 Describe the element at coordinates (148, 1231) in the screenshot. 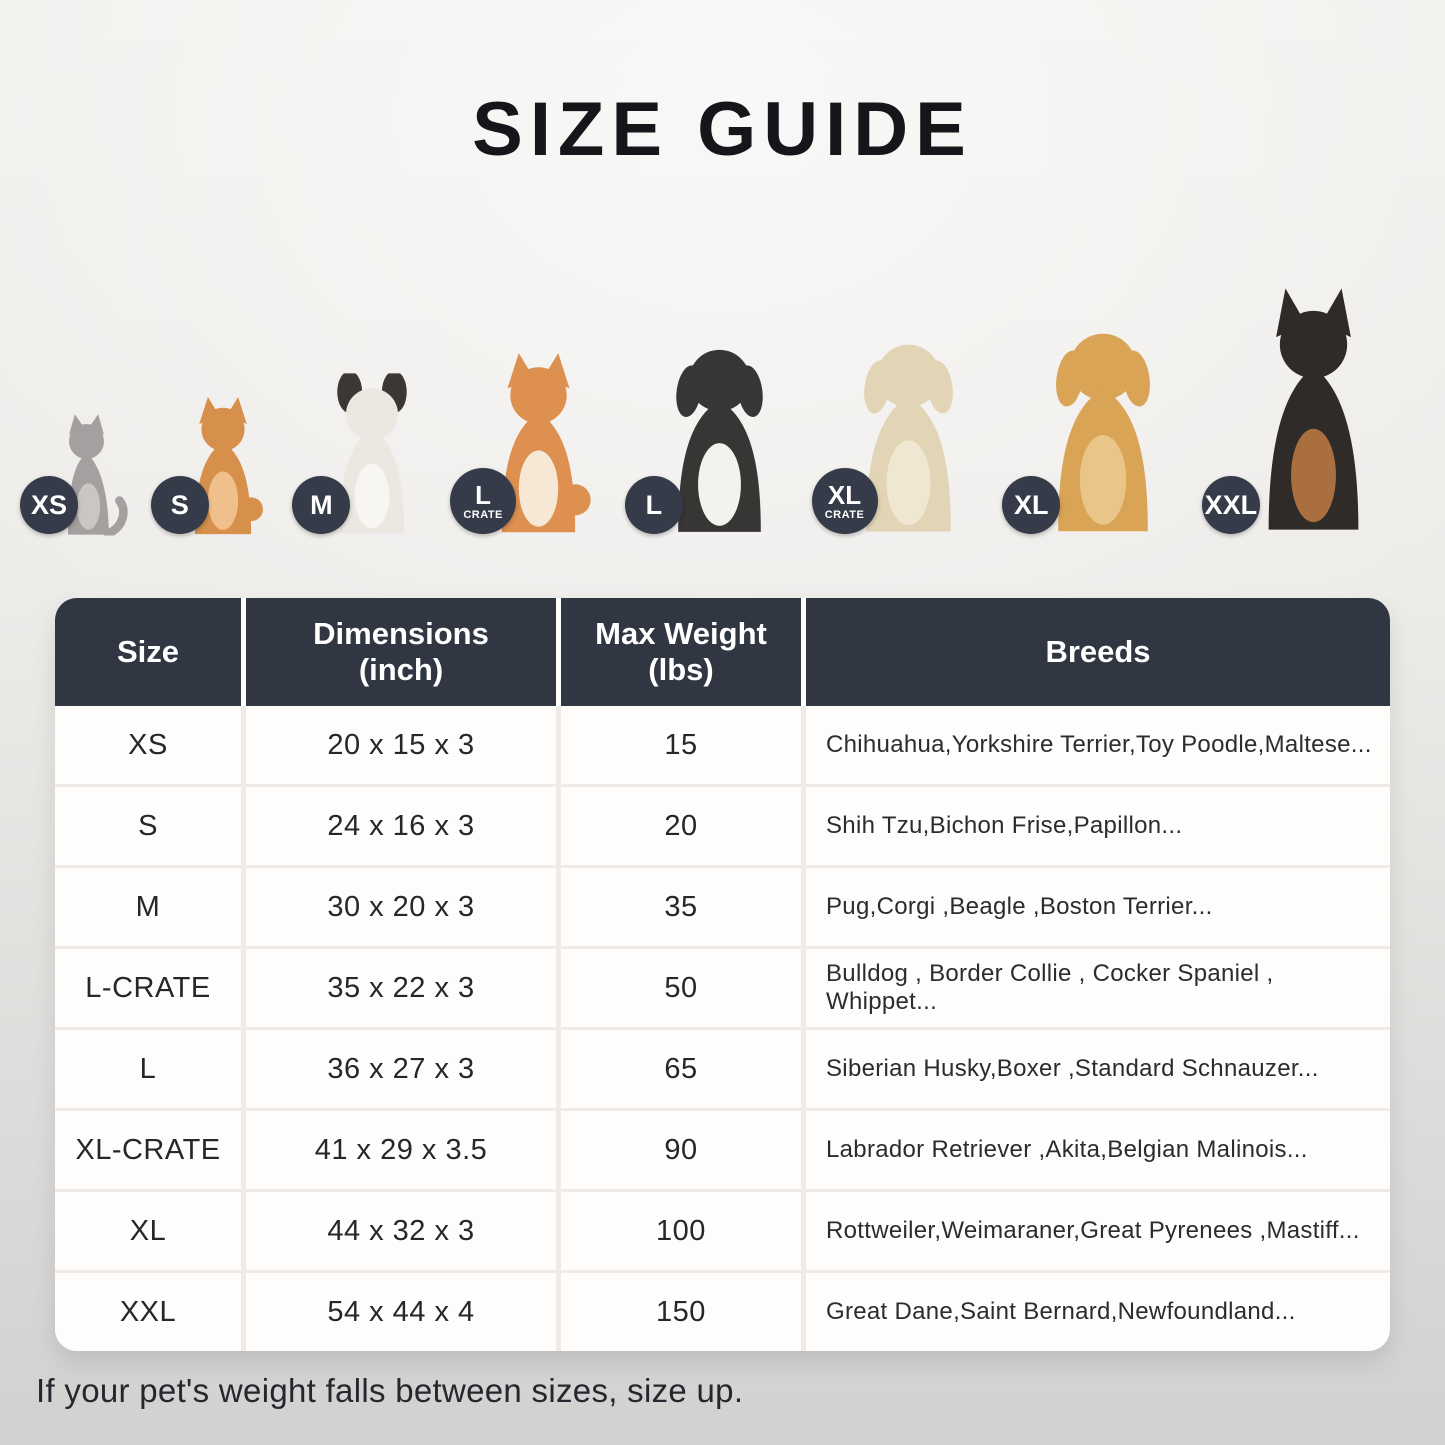

I see `size-cell: XL` at that location.